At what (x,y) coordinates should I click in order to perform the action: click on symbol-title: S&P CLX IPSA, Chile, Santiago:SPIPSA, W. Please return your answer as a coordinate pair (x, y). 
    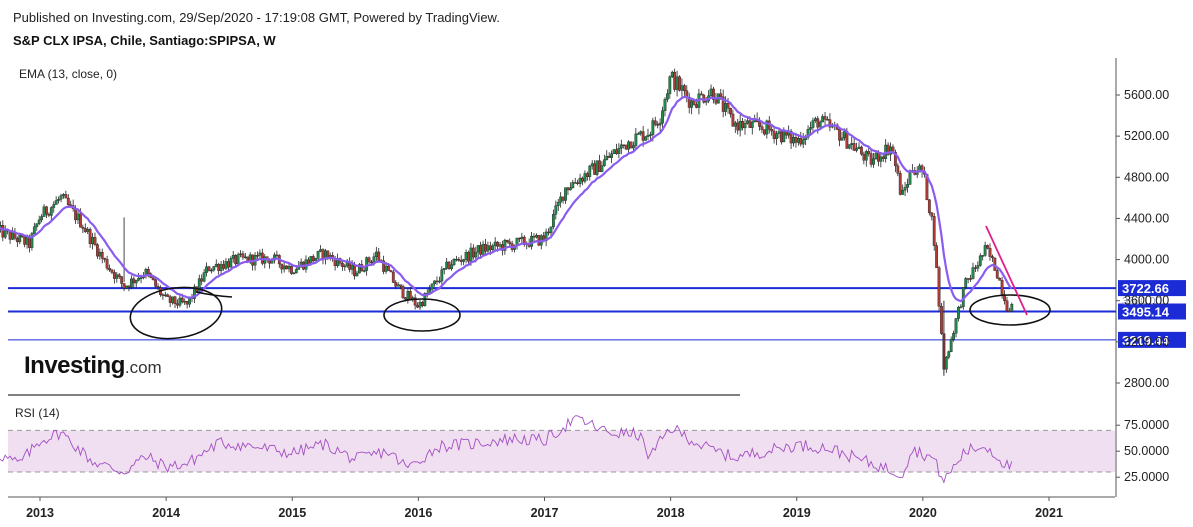
    Looking at the image, I should click on (144, 40).